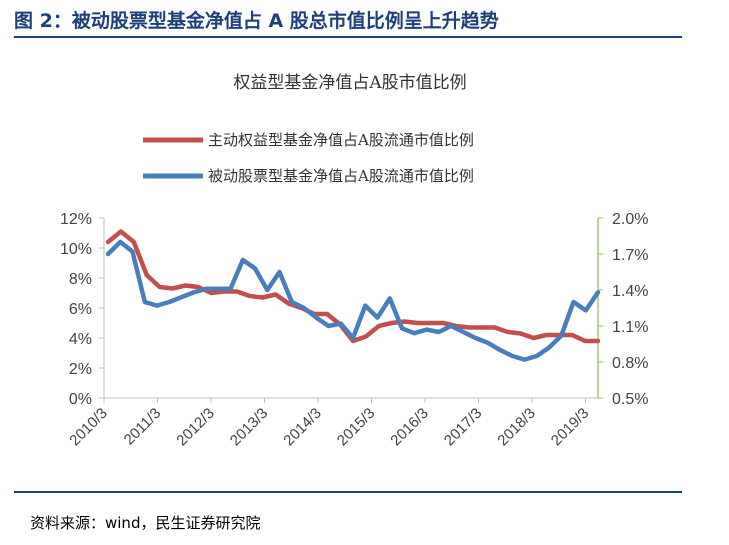 The image size is (729, 545). What do you see at coordinates (76, 219) in the screenshot?
I see `y-left-tick-label: 12%` at bounding box center [76, 219].